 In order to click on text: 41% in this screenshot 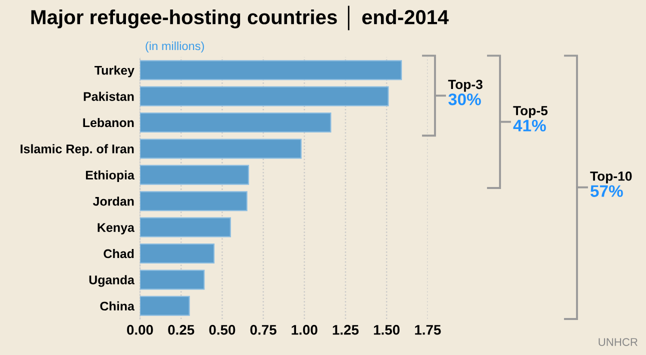, I will do `click(529, 126)`.